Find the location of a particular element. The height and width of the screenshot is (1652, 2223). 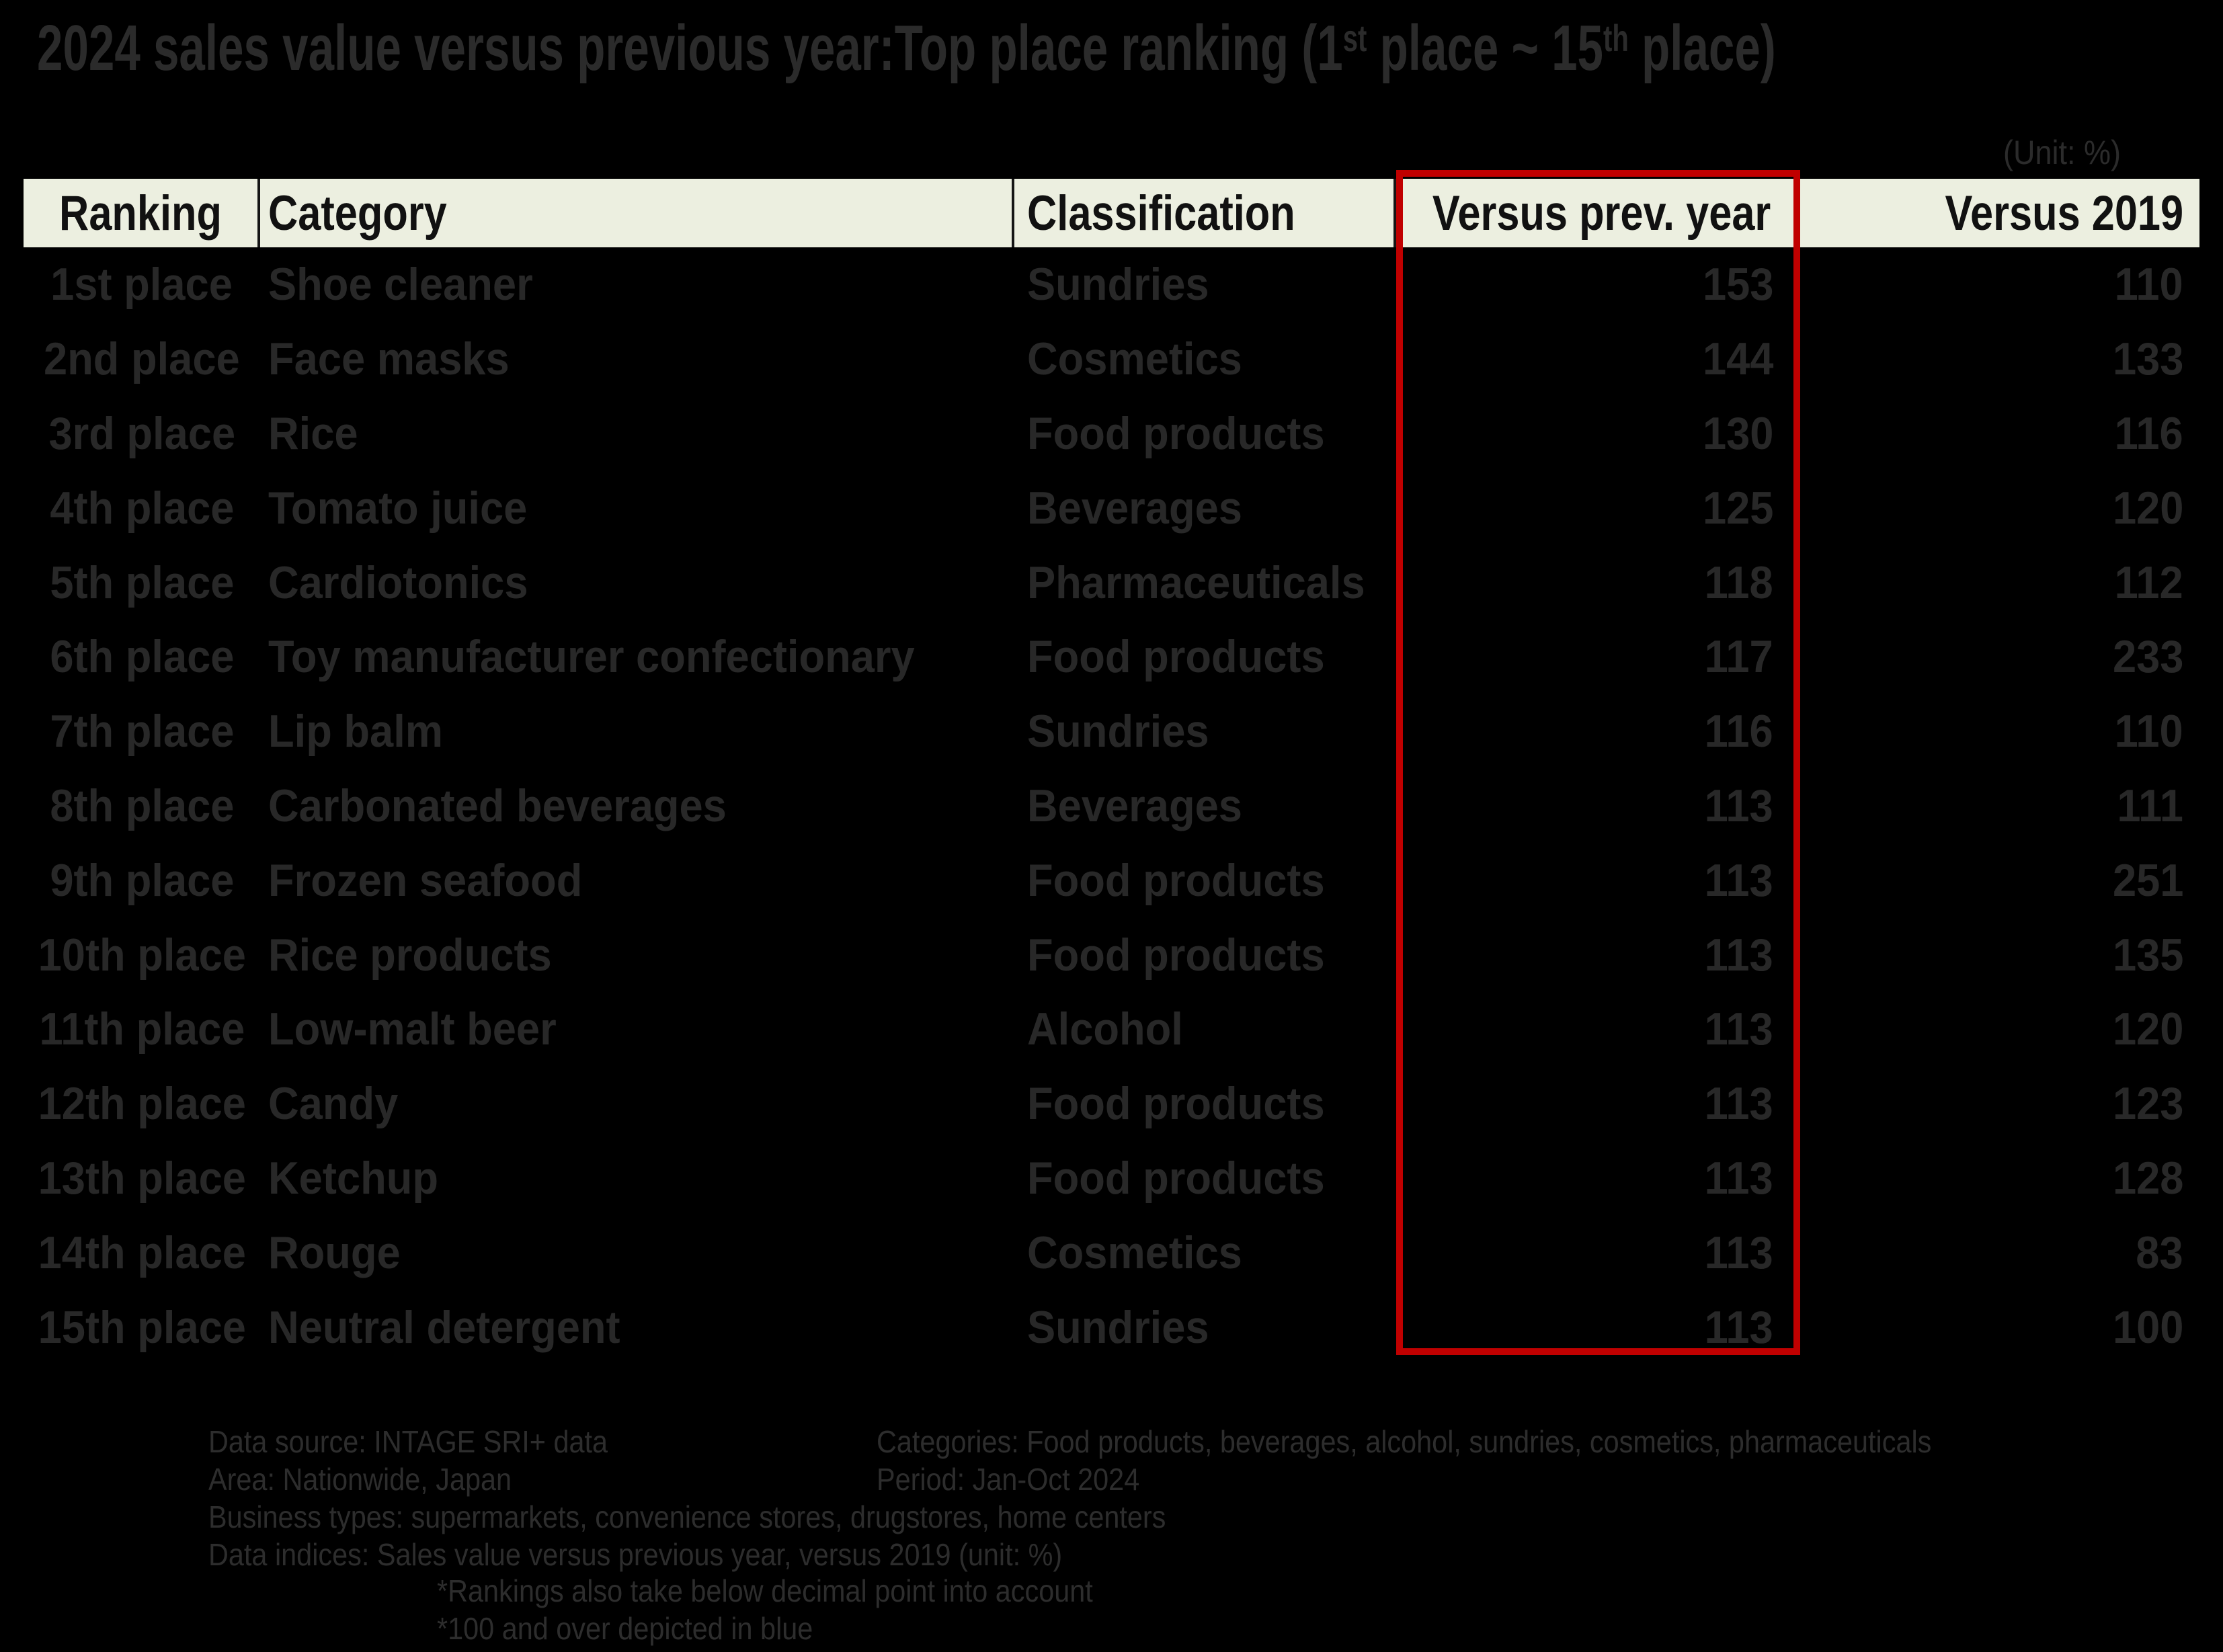

cell-category: Candy is located at coordinates (637, 1104).